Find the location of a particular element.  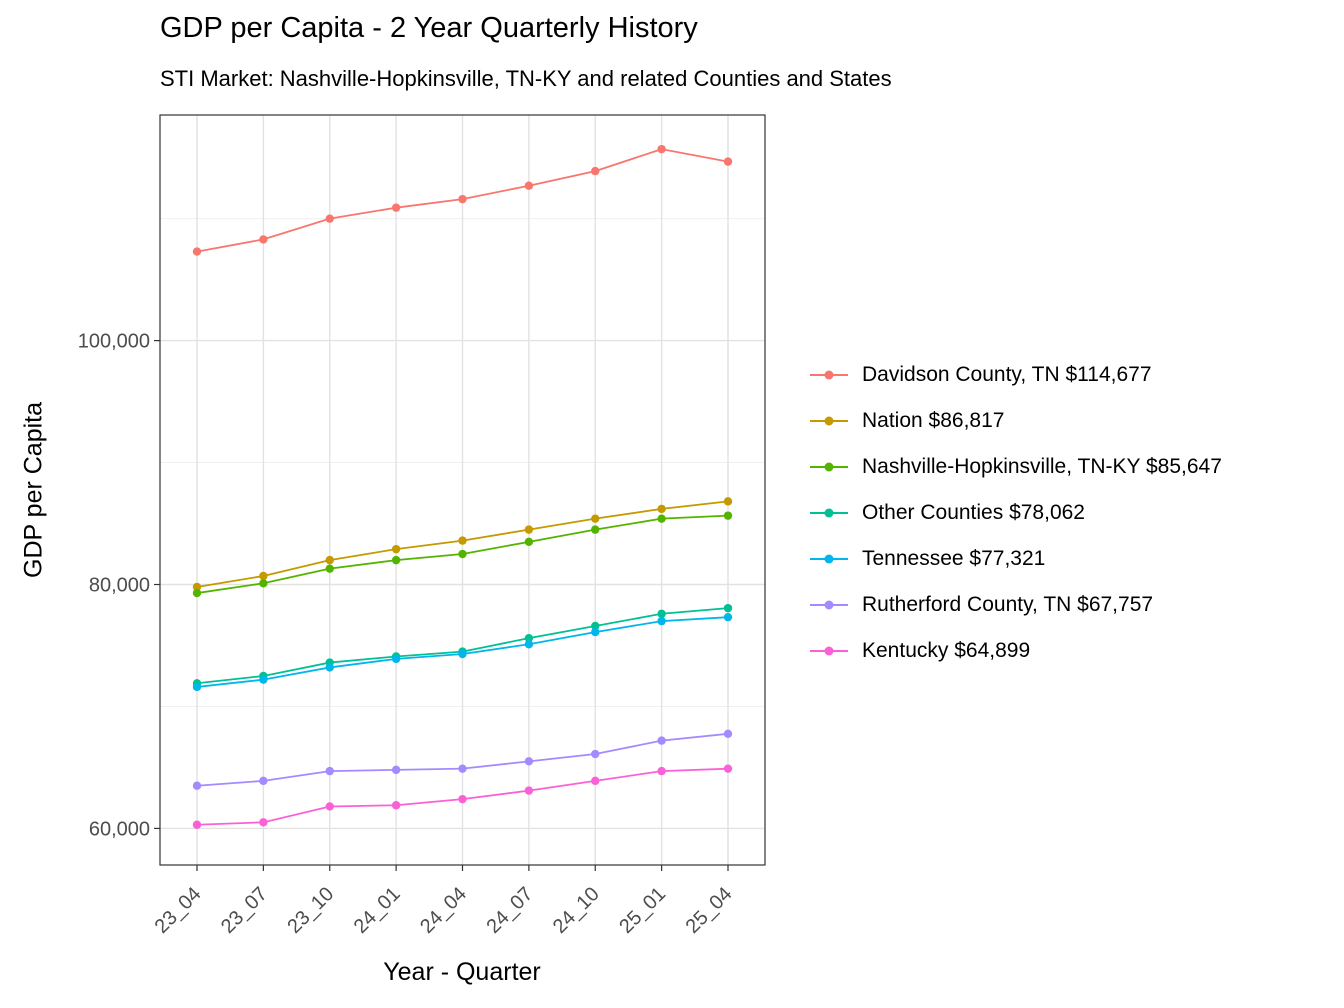

y-tick-label: 60,000 is located at coordinates (119, 829).